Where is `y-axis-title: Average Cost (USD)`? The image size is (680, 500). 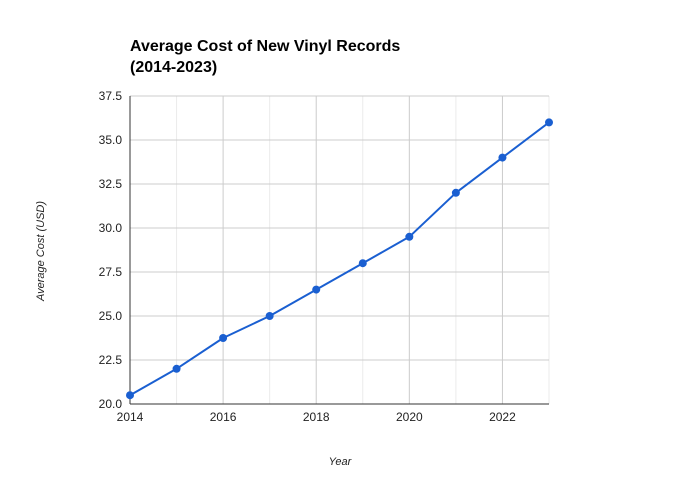 y-axis-title: Average Cost (USD) is located at coordinates (41, 251).